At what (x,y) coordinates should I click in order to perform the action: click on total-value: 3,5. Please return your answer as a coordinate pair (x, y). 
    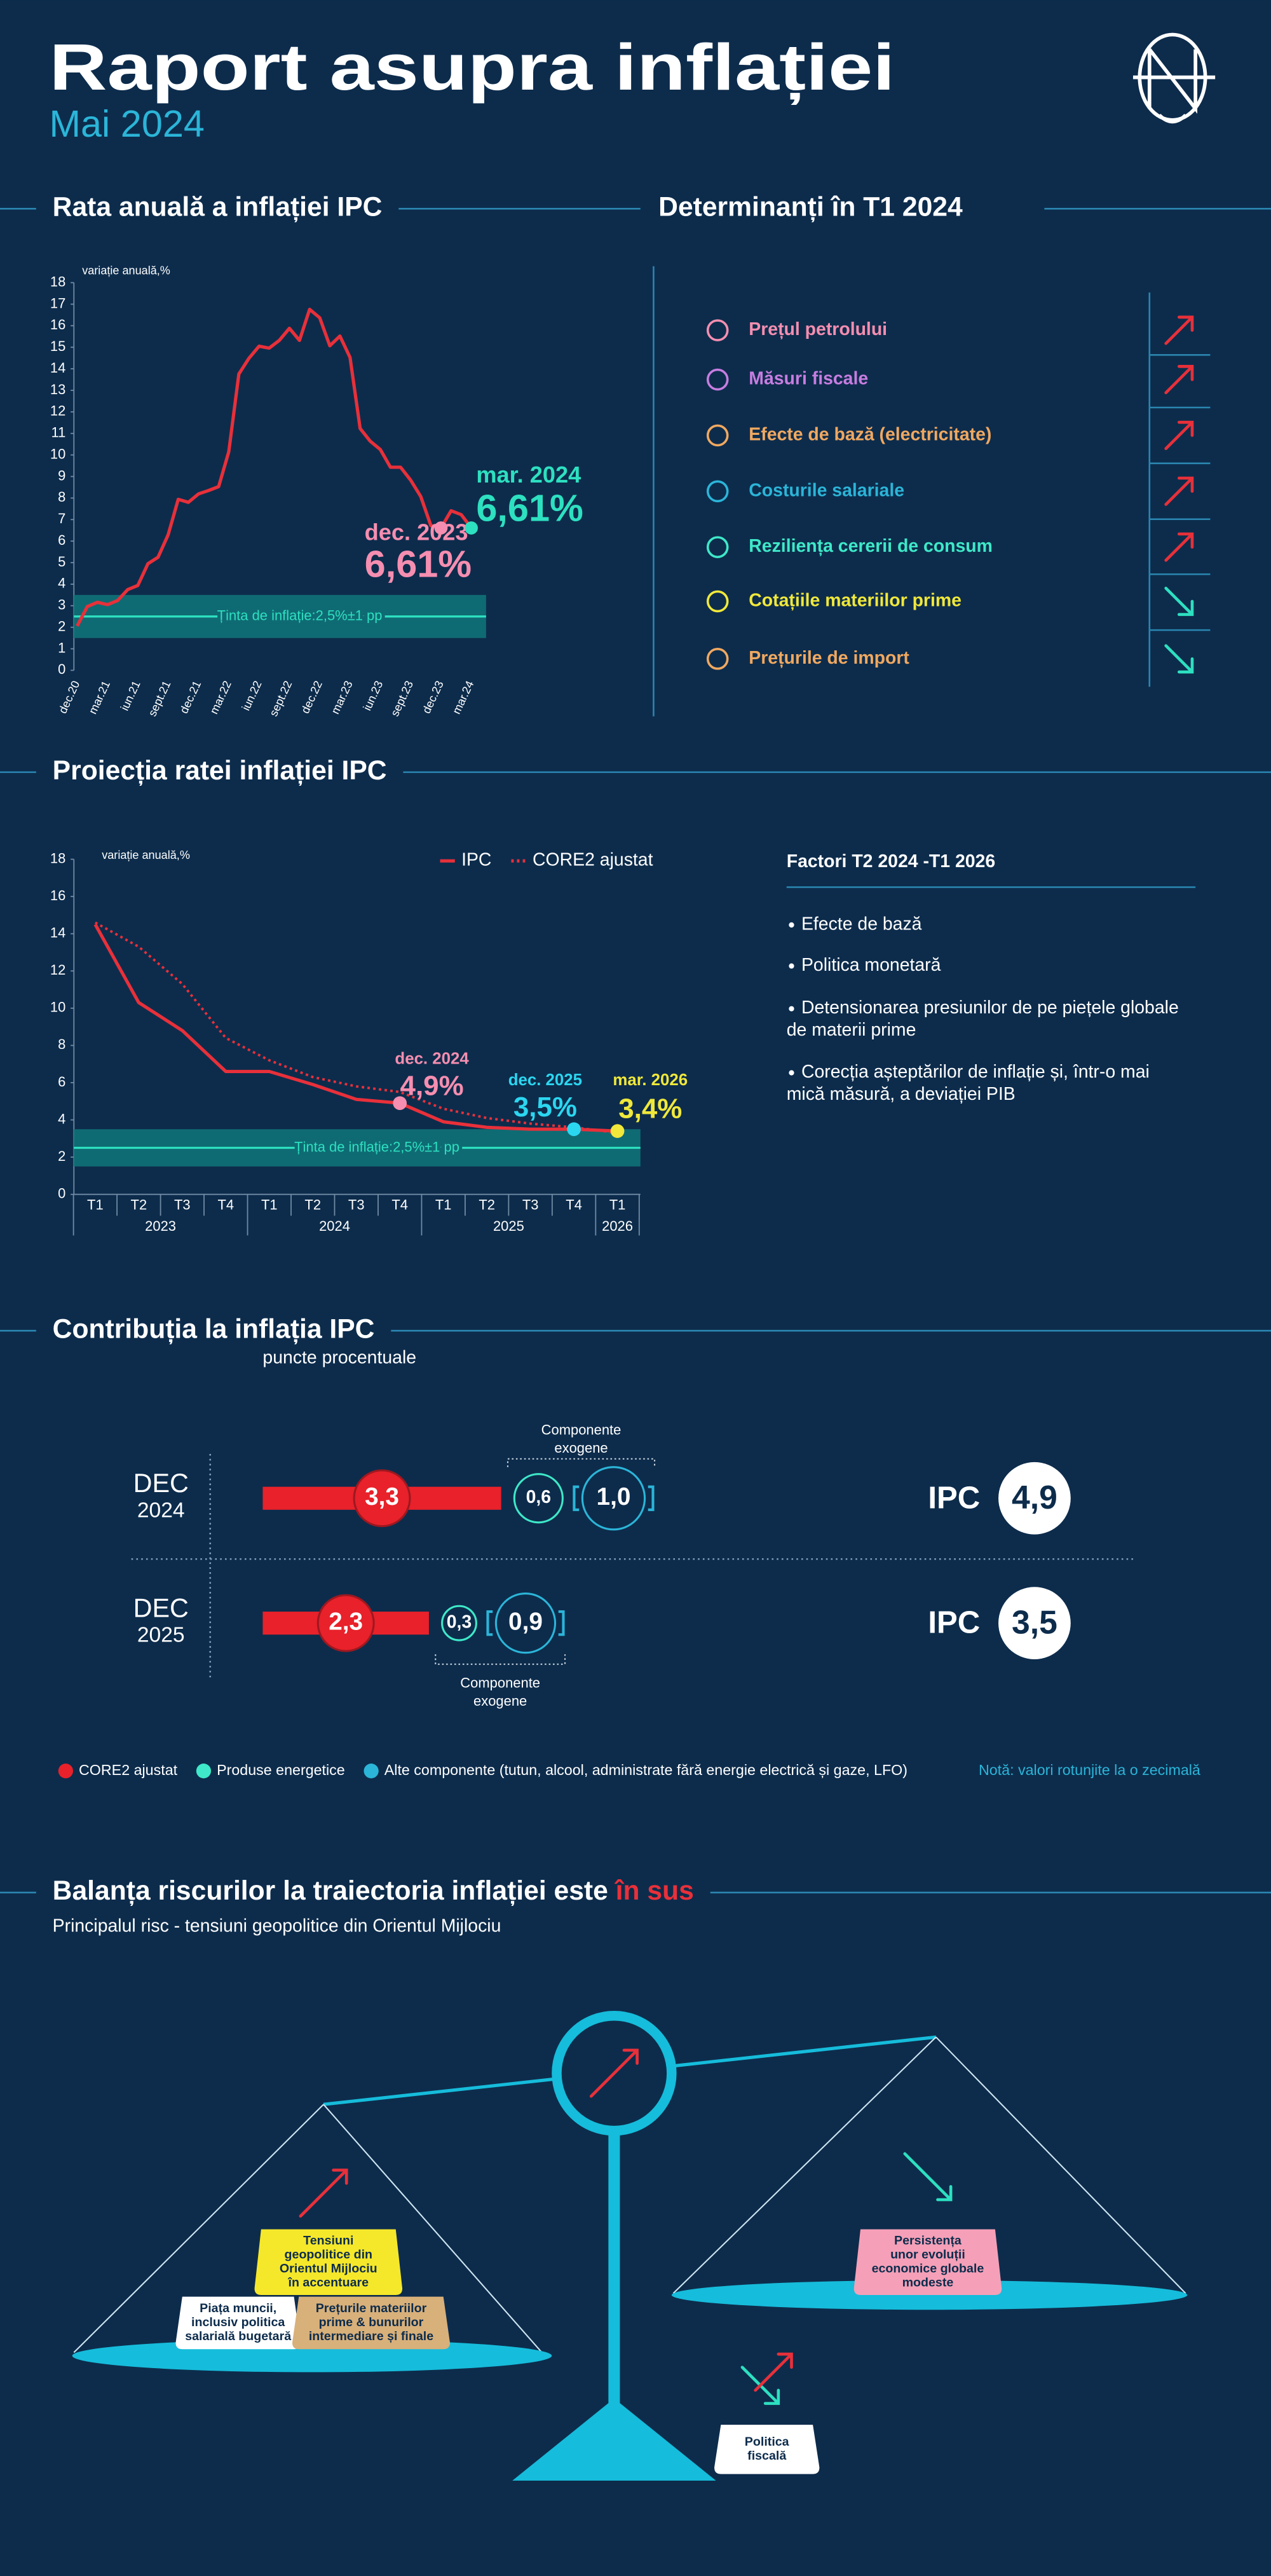
    Looking at the image, I should click on (1034, 1622).